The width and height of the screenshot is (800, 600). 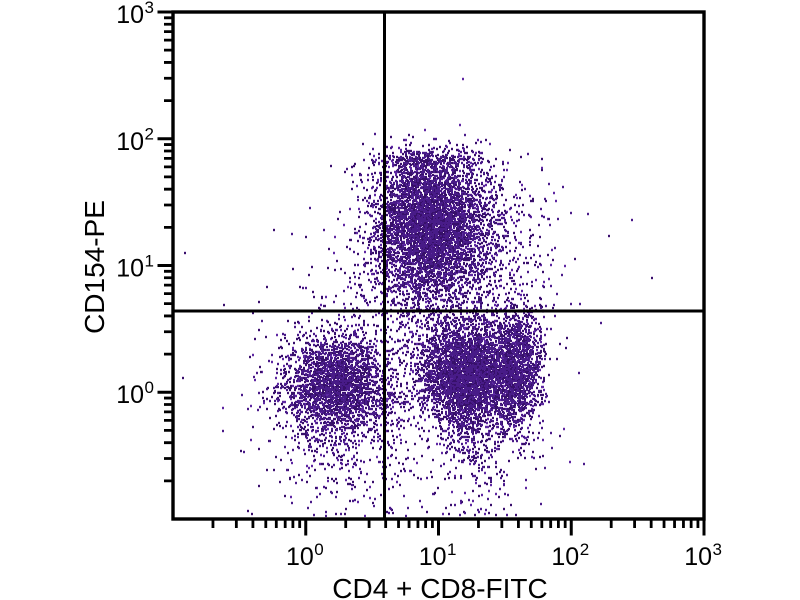 I want to click on svg-text: CD4 + CD8-FITC, so click(x=439, y=586).